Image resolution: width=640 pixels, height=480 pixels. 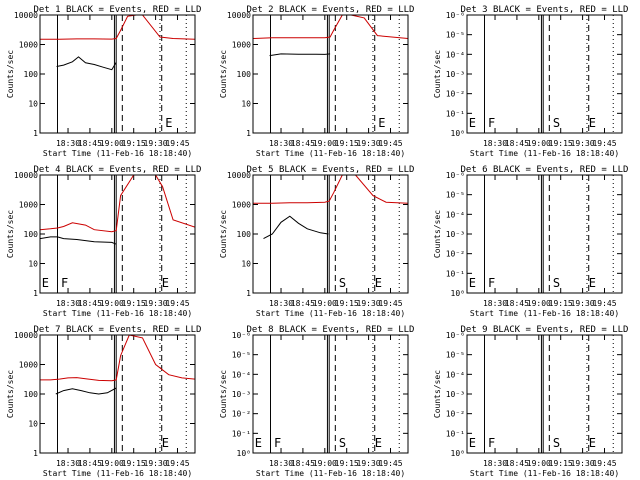 What do you see at coordinates (26, 15) in the screenshot?
I see `y-tick-label: 10000` at bounding box center [26, 15].